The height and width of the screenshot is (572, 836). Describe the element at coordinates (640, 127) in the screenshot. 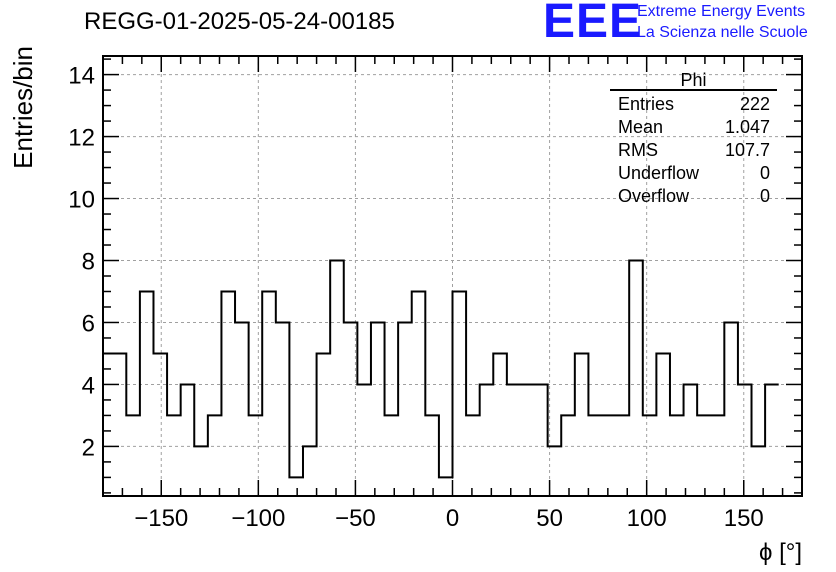

I see `stats-row-label: Mean` at that location.